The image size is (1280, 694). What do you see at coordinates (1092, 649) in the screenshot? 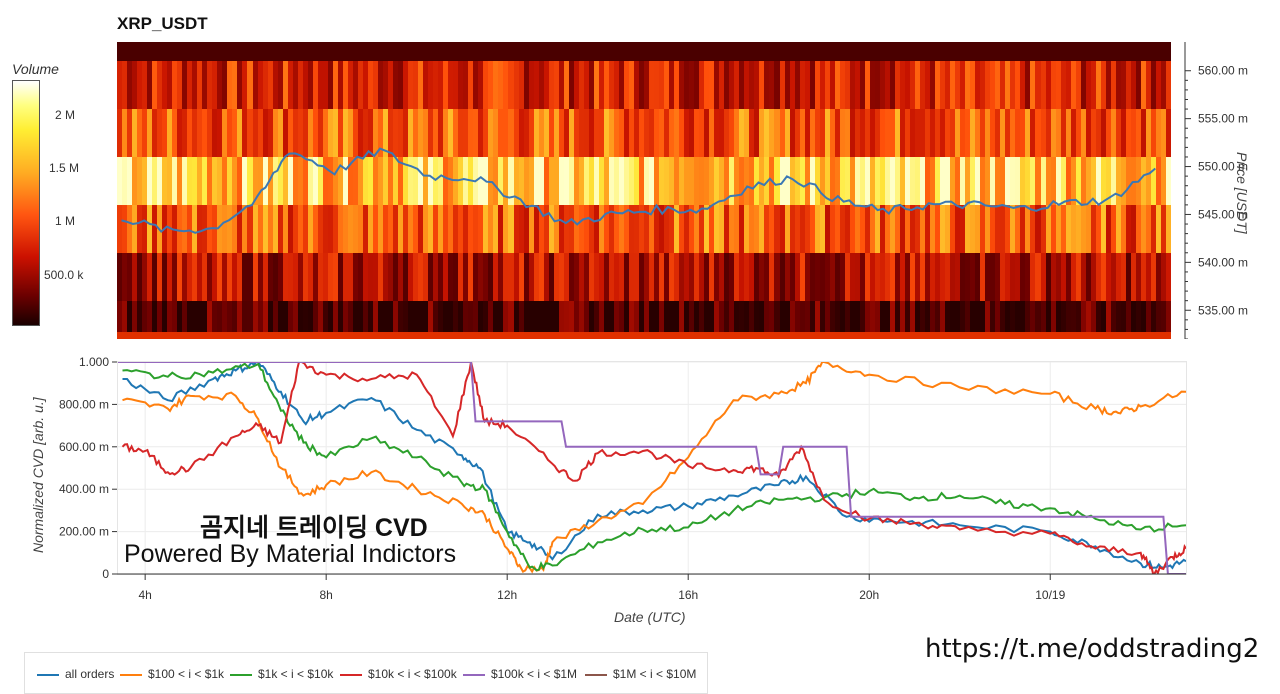
I see `telegram-link: https://t.me/oddstrading2` at bounding box center [1092, 649].